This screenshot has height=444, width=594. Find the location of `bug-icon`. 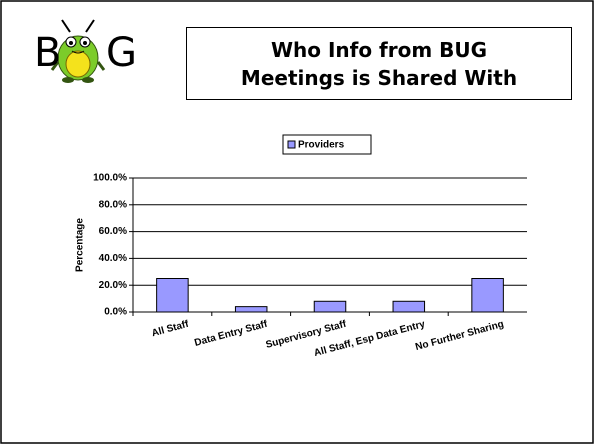

bug-icon is located at coordinates (78, 51).